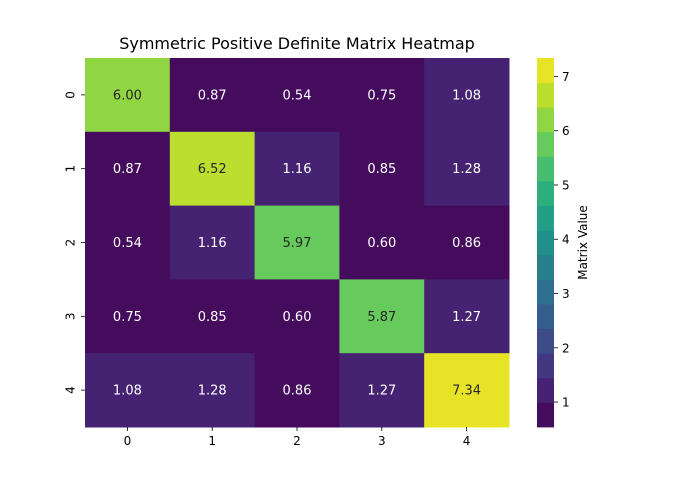  I want to click on colorbar-tick-label: 4, so click(566, 240).